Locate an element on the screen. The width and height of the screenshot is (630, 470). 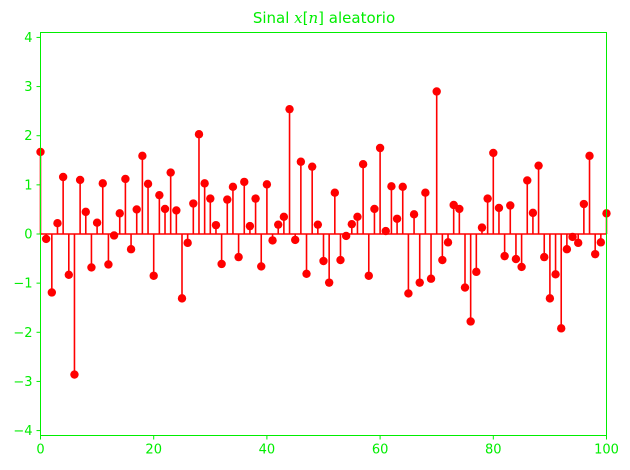
chart-title-var: x is located at coordinates (298, 18).